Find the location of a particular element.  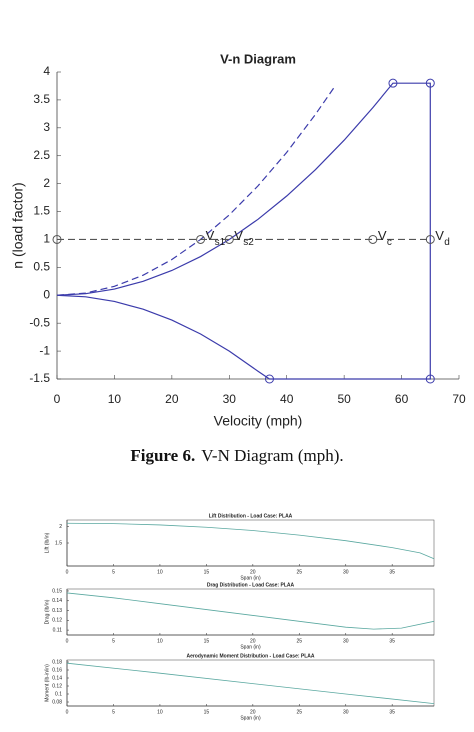

figure-caption: Figure 6. V-N Diagram (mph). is located at coordinates (237, 456).